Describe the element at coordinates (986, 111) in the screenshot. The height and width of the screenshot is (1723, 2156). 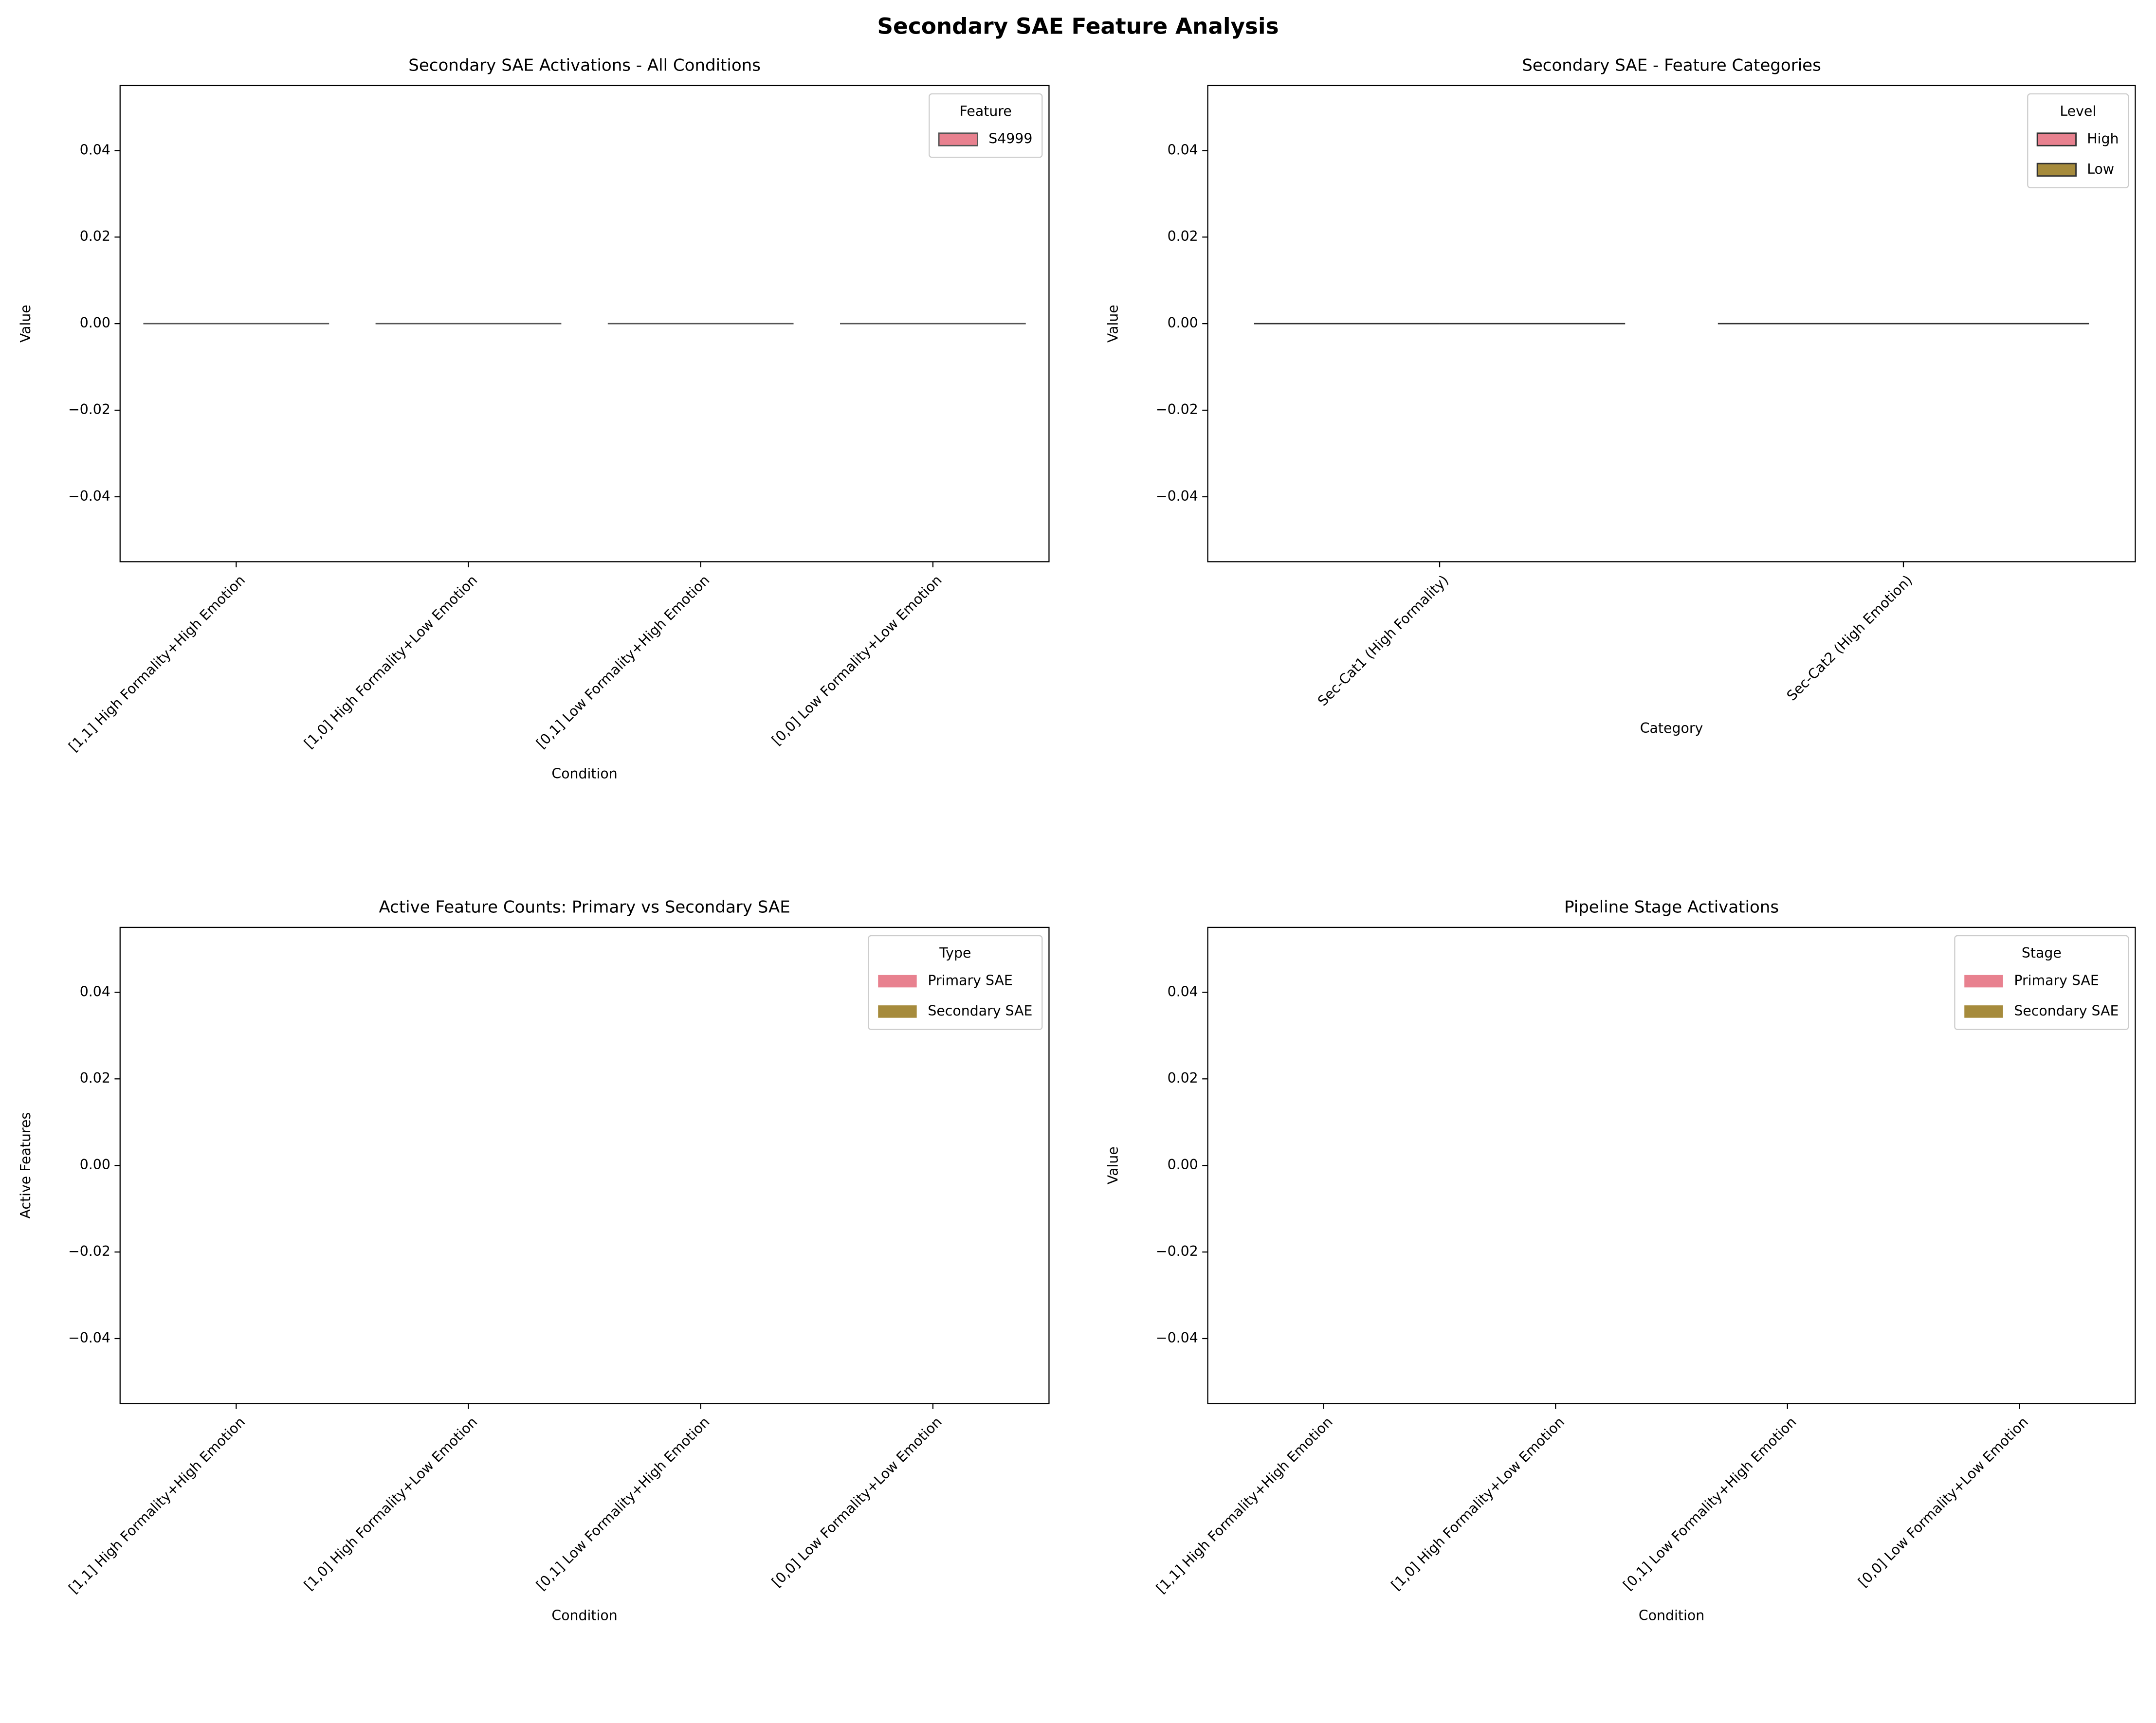
I see `legend-title: Feature` at that location.